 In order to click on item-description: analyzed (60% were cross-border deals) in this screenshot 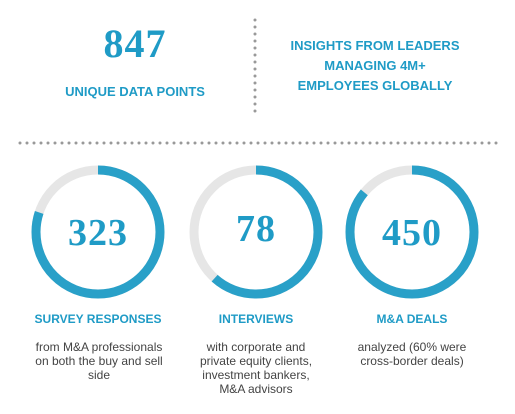, I will do `click(412, 354)`.